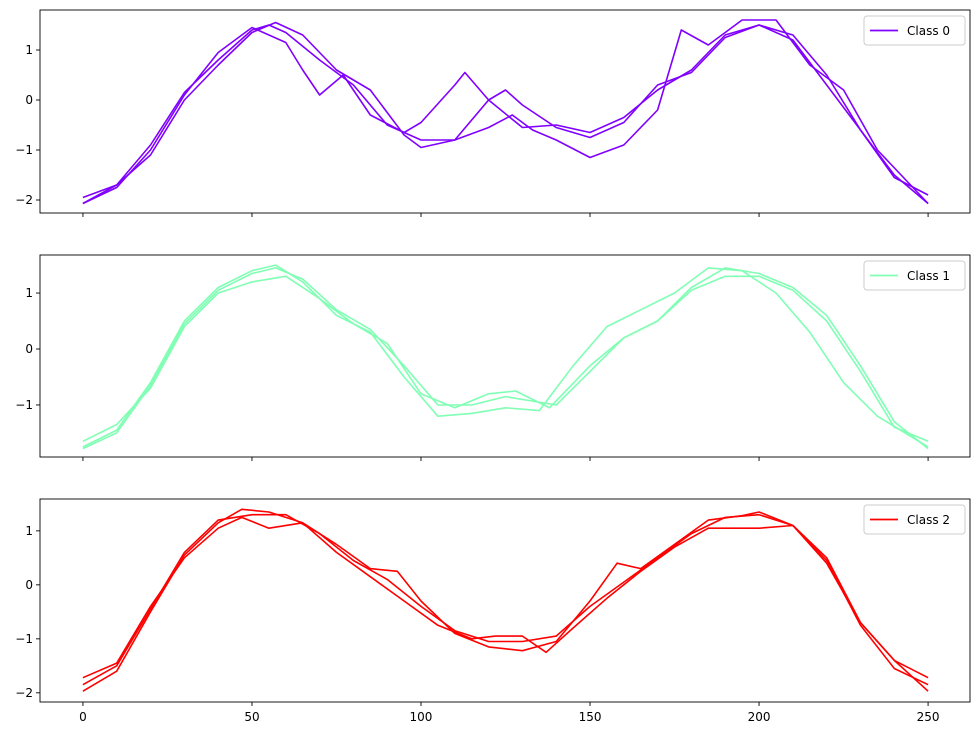 The height and width of the screenshot is (736, 980). I want to click on x-tick-label: 200, so click(759, 717).